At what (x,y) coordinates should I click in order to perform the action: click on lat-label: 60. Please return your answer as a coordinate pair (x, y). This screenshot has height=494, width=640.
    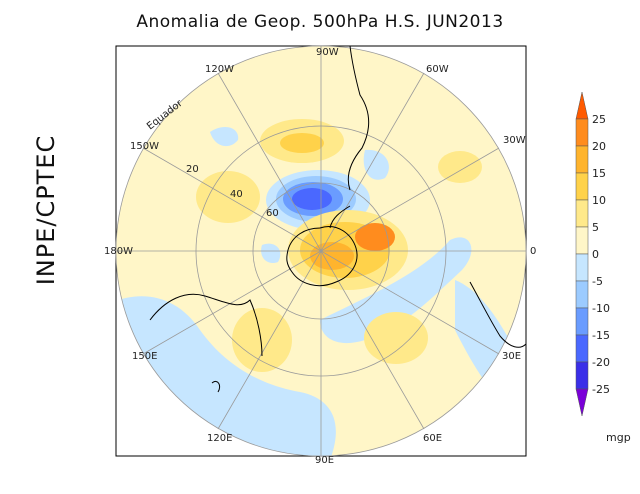
    Looking at the image, I should click on (272, 213).